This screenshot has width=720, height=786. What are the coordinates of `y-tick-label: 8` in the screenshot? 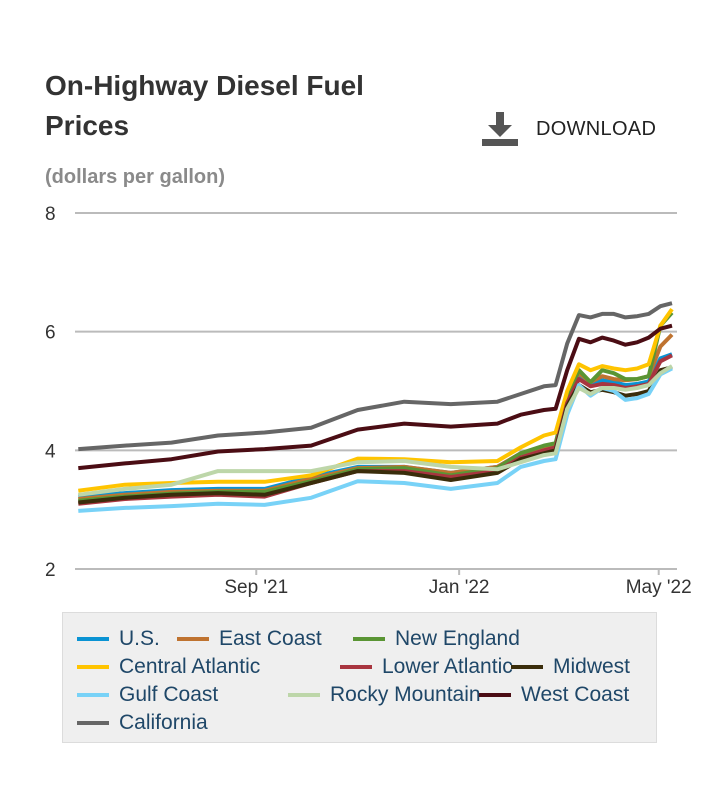 It's located at (50, 214).